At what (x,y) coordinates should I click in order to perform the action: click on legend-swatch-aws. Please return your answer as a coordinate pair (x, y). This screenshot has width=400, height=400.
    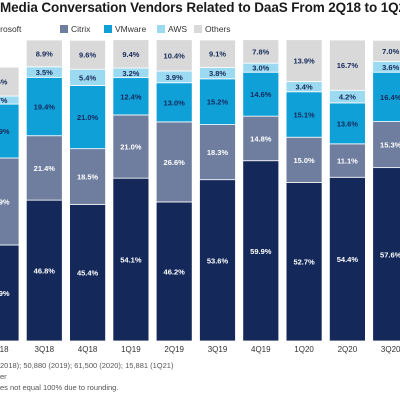
    Looking at the image, I should click on (161, 29).